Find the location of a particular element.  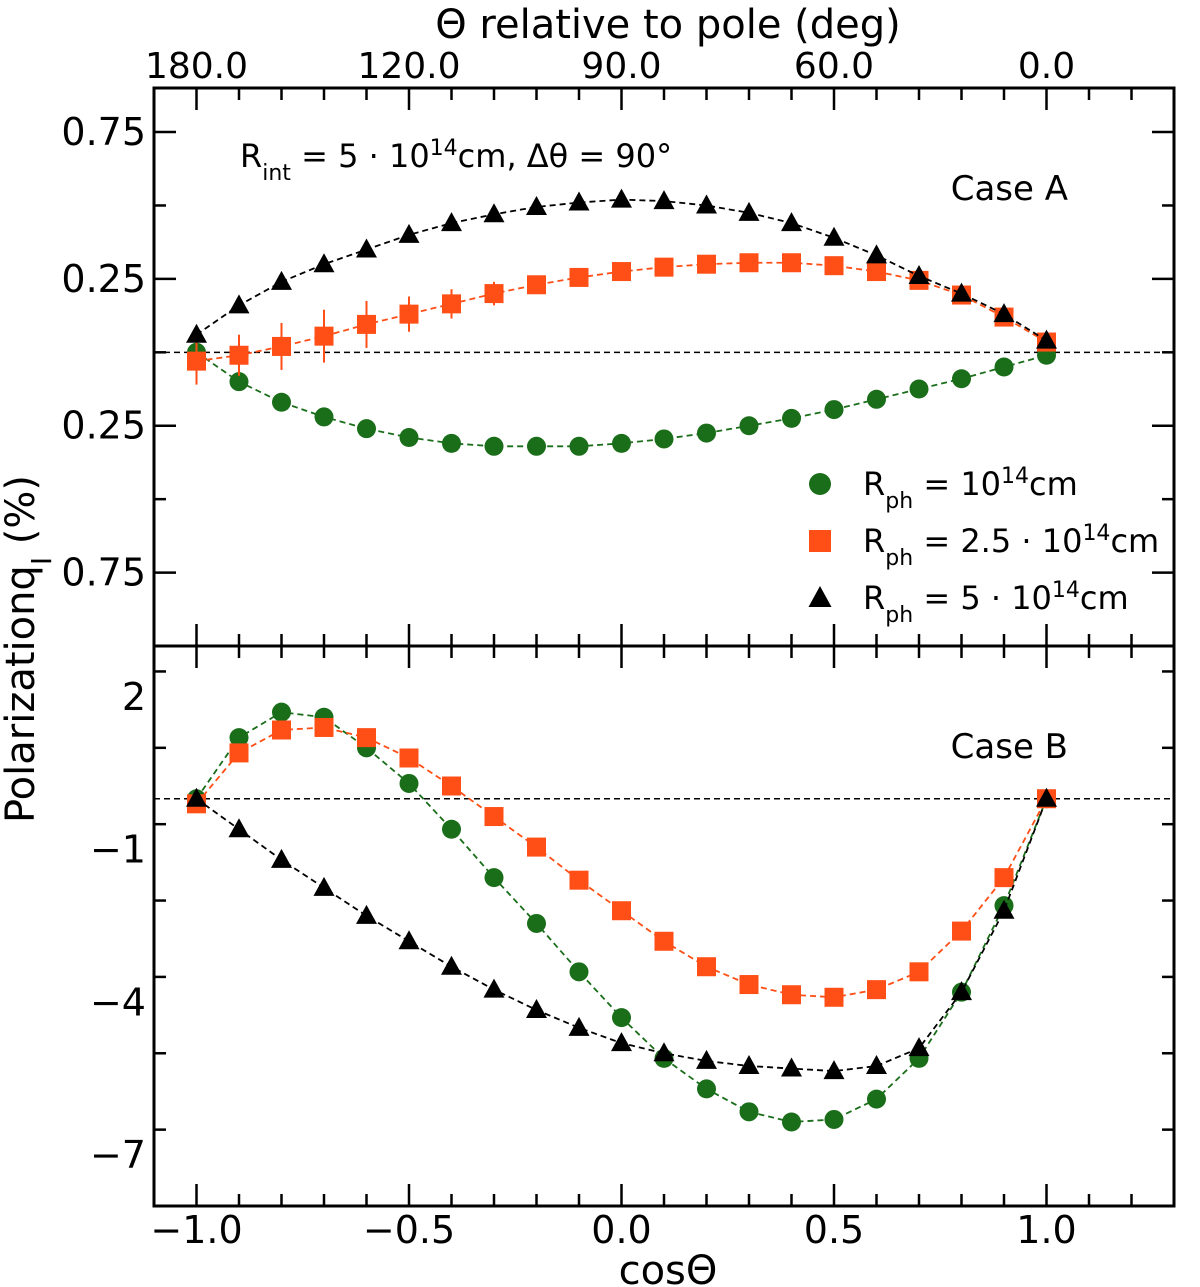

annotation-text: Rint = 5 · 1014cm, Δθ = 90° is located at coordinates (456, 161).